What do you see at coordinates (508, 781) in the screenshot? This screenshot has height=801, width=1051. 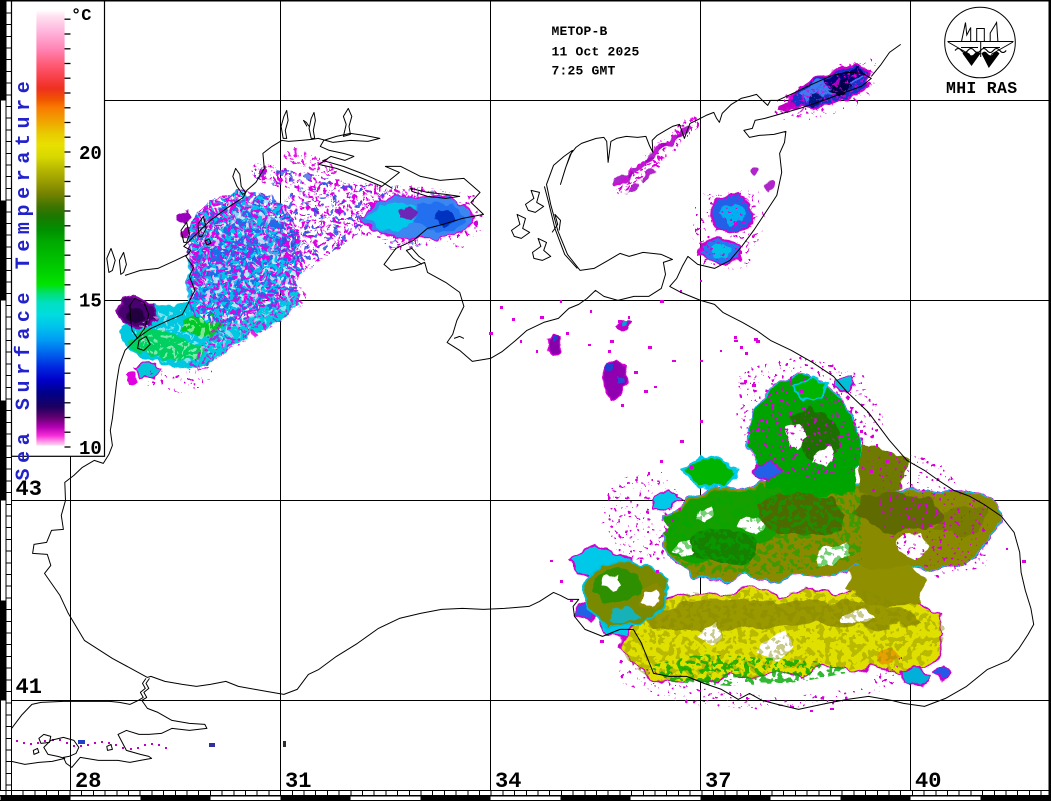 I see `svg-text: 34` at bounding box center [508, 781].